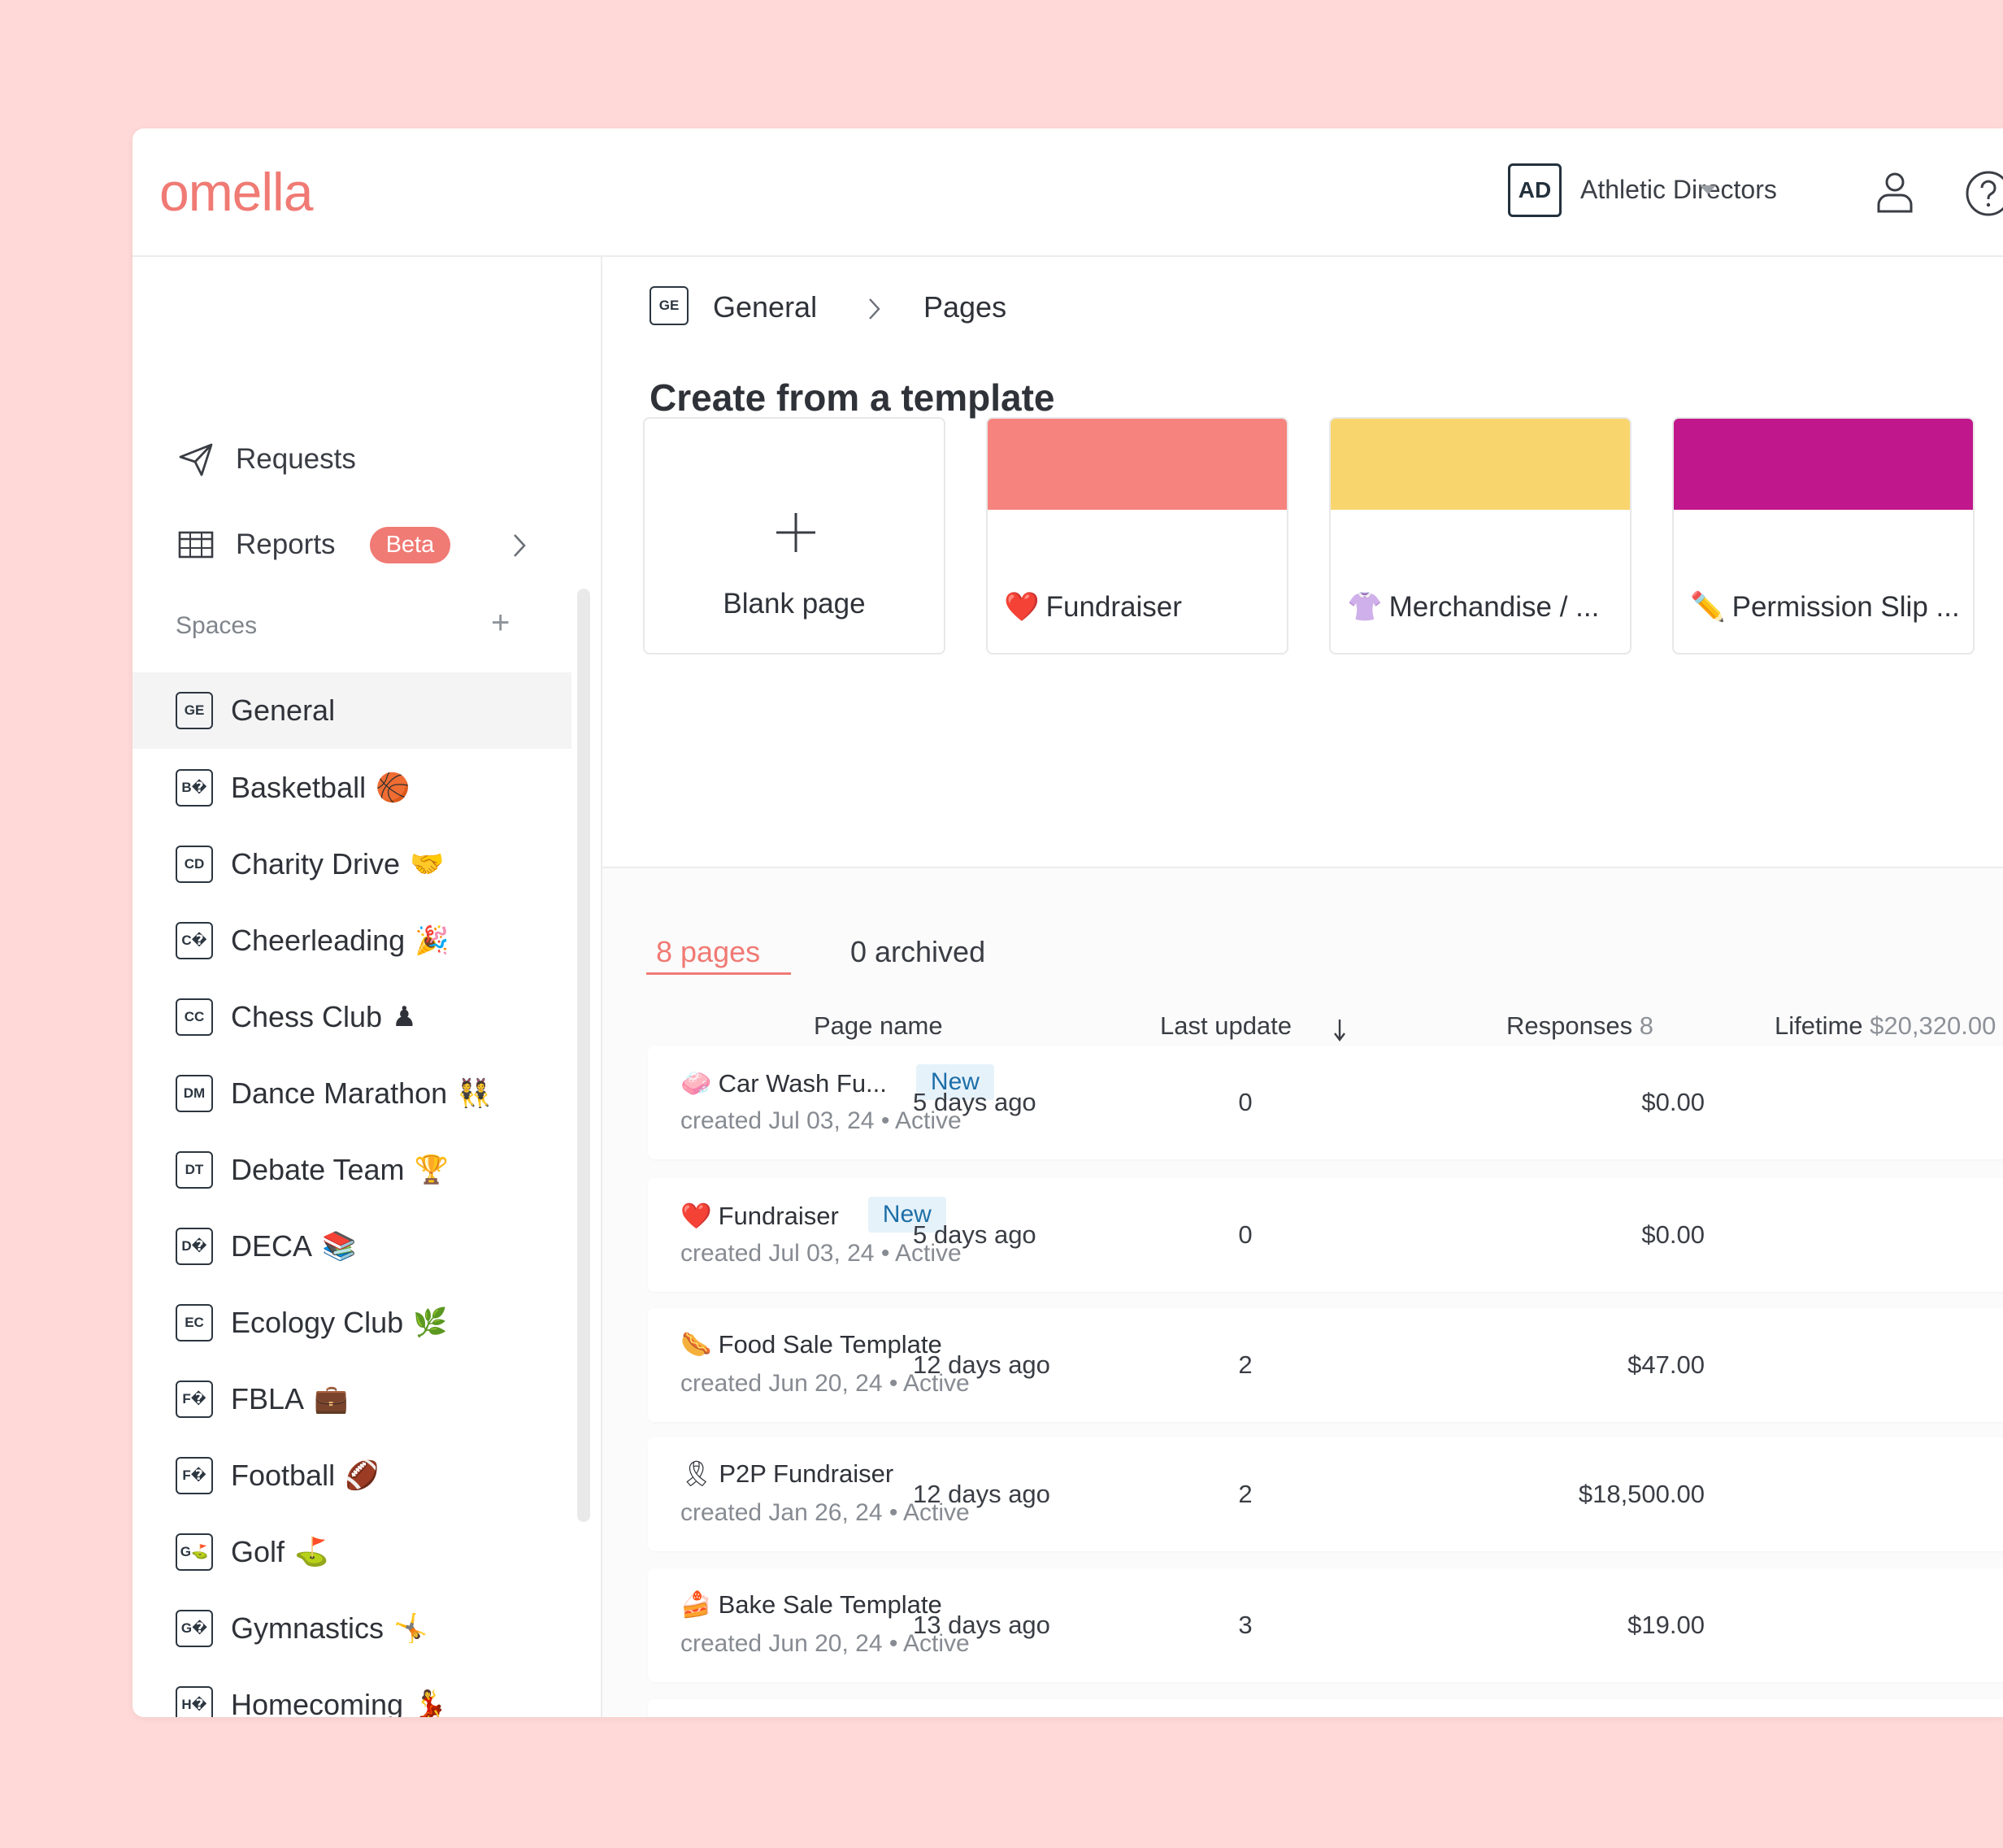 This screenshot has width=2003, height=1848. I want to click on breadcrumb-current: Pages, so click(965, 307).